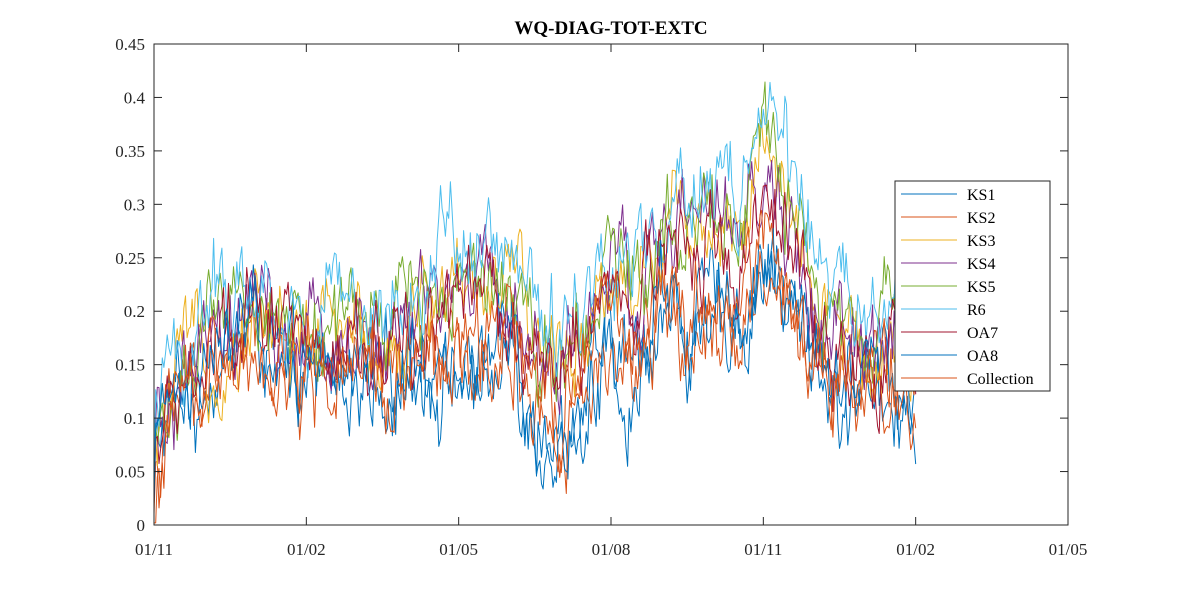 This screenshot has height=591, width=1181. I want to click on legend-label: OA8, so click(982, 356).